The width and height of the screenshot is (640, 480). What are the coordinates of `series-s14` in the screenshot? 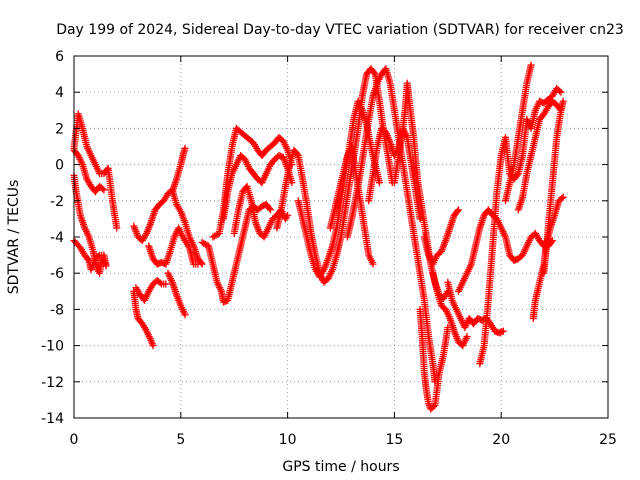 It's located at (261, 211).